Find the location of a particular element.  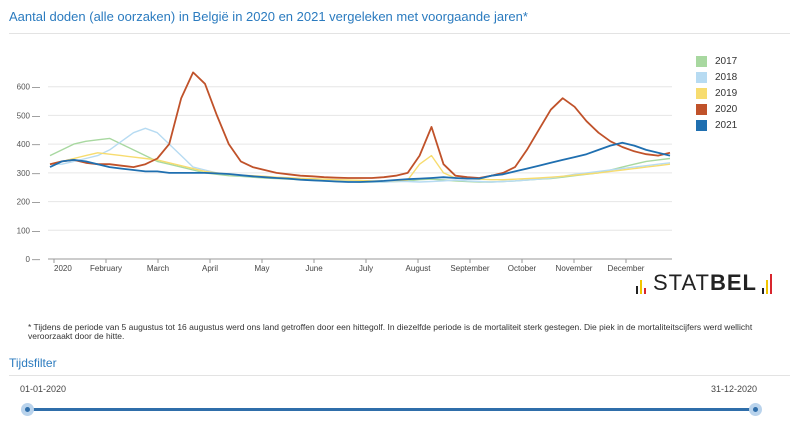

legend-label: 2018 is located at coordinates (726, 77).